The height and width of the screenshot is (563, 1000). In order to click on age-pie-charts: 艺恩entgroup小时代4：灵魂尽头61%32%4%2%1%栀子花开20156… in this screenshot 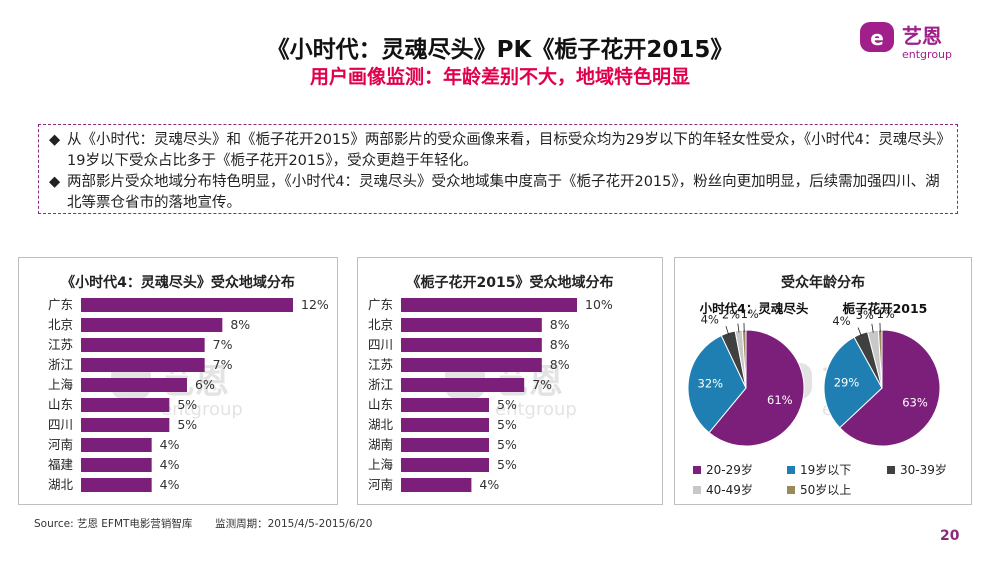, I will do `click(817, 399)`.